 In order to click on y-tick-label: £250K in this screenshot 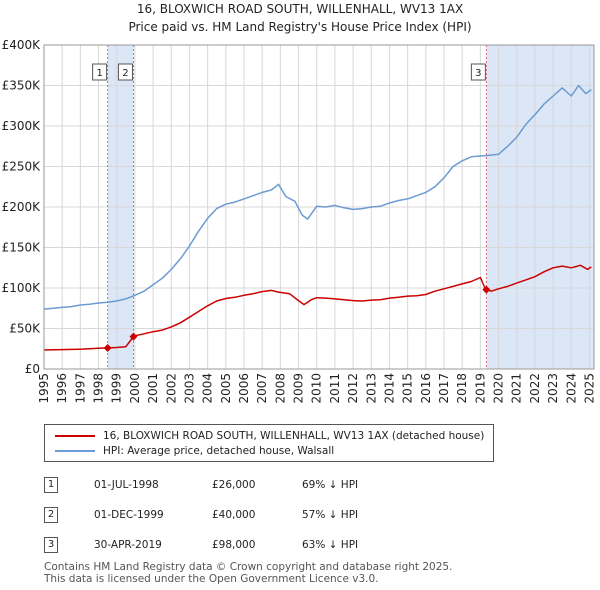, I will do `click(22, 167)`.